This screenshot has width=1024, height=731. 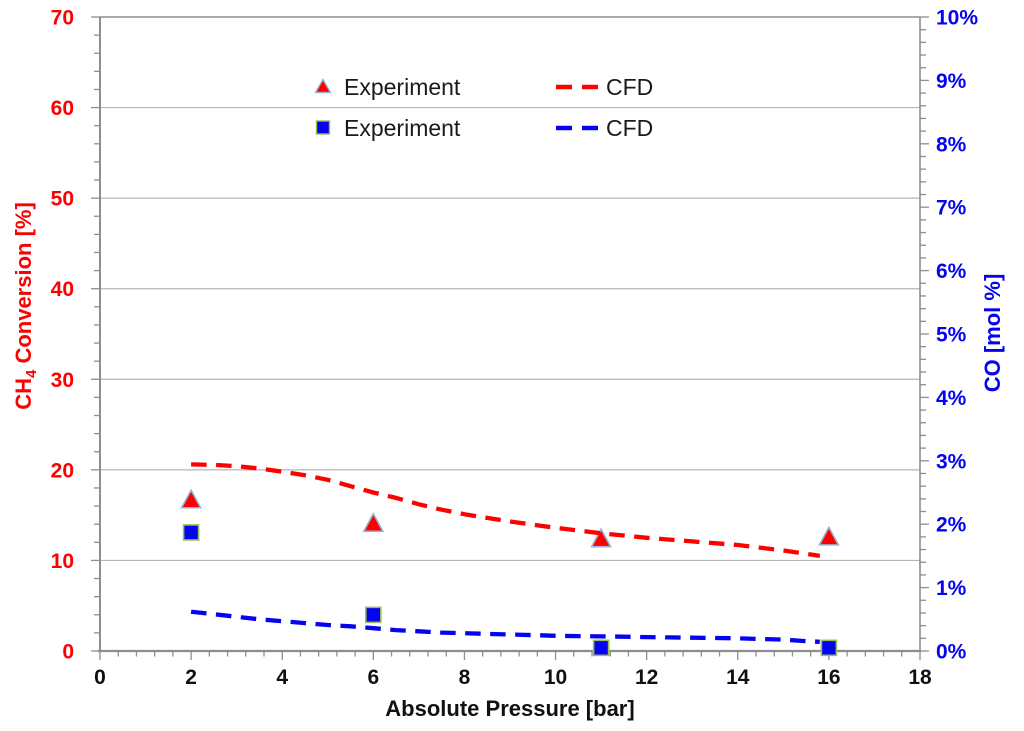 I want to click on y-left-tick-label: 10, so click(x=62, y=561).